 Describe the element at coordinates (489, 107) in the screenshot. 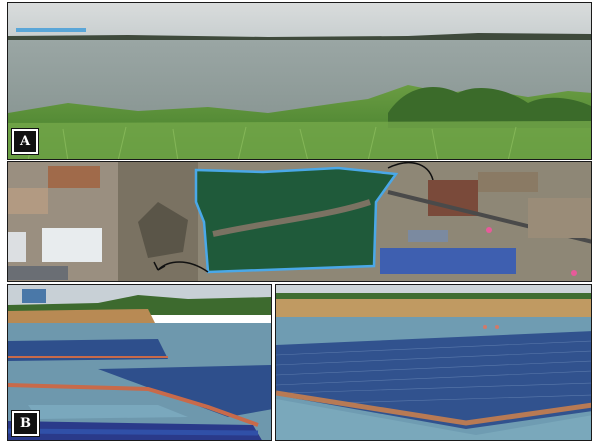

I see `shrub-cluster` at that location.